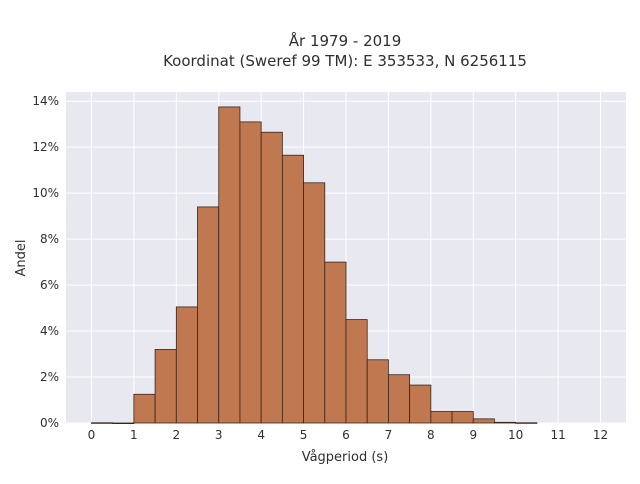 This screenshot has height=484, width=640. What do you see at coordinates (389, 435) in the screenshot?
I see `x-tick-label: 7` at bounding box center [389, 435].